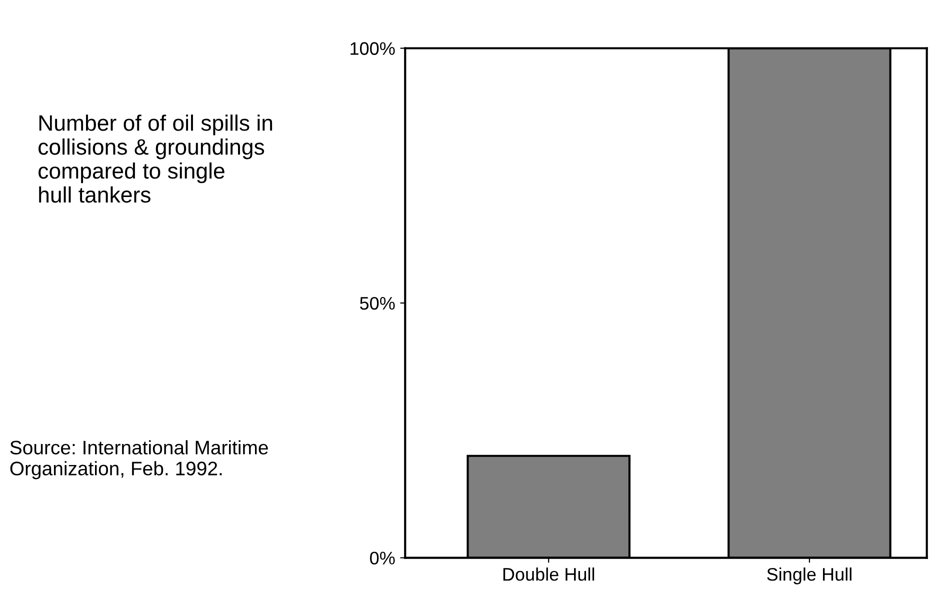  I want to click on x-tick-label: Double Hull, so click(548, 574).